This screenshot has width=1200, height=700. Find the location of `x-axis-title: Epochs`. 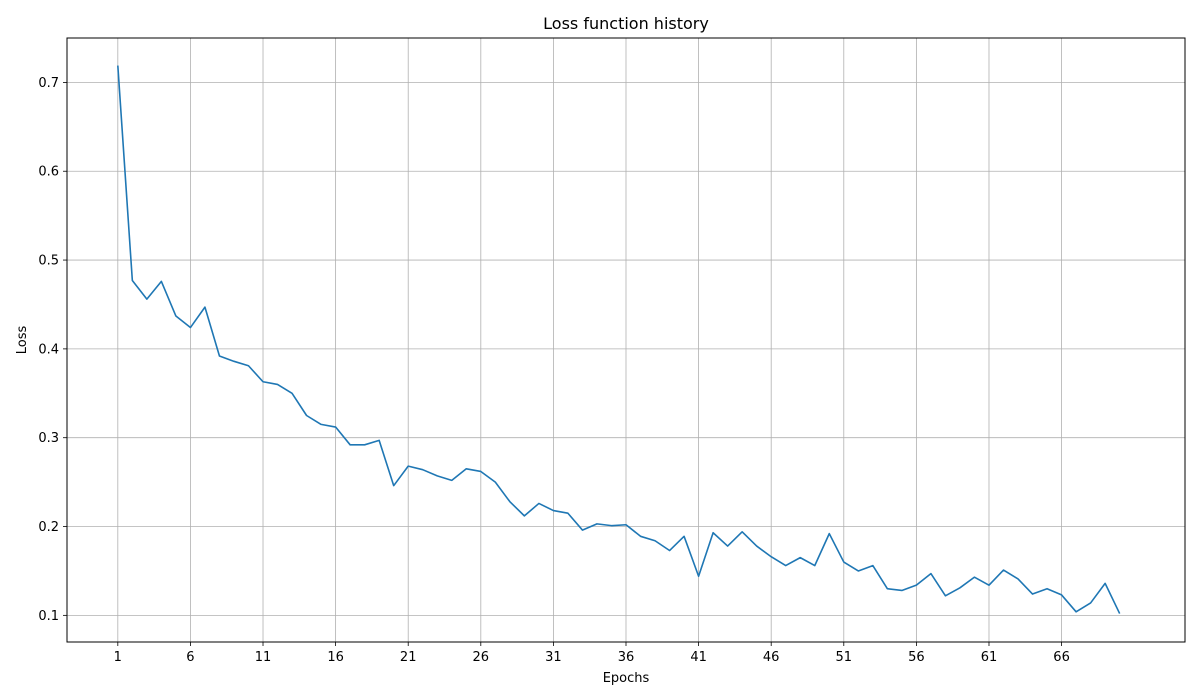

x-axis-title: Epochs is located at coordinates (626, 678).